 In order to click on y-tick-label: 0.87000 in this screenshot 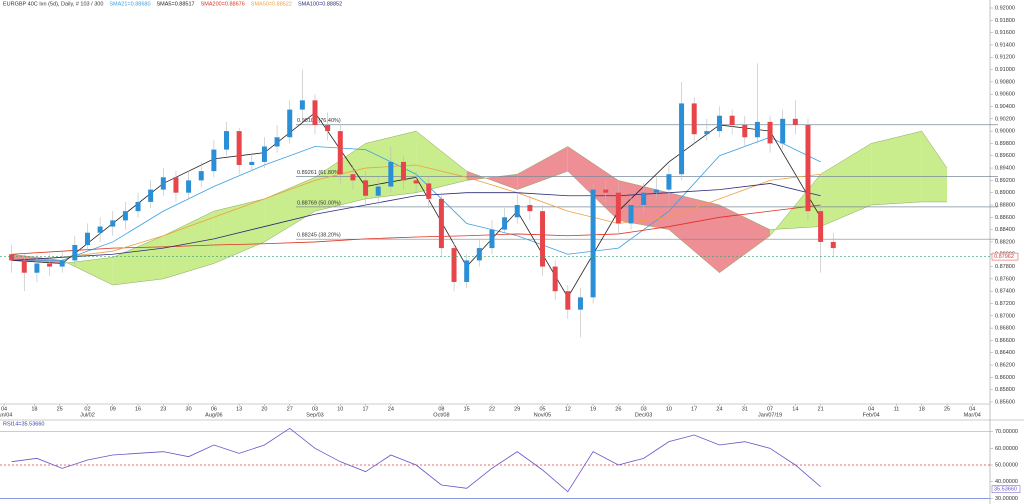, I will do `click(1005, 316)`.